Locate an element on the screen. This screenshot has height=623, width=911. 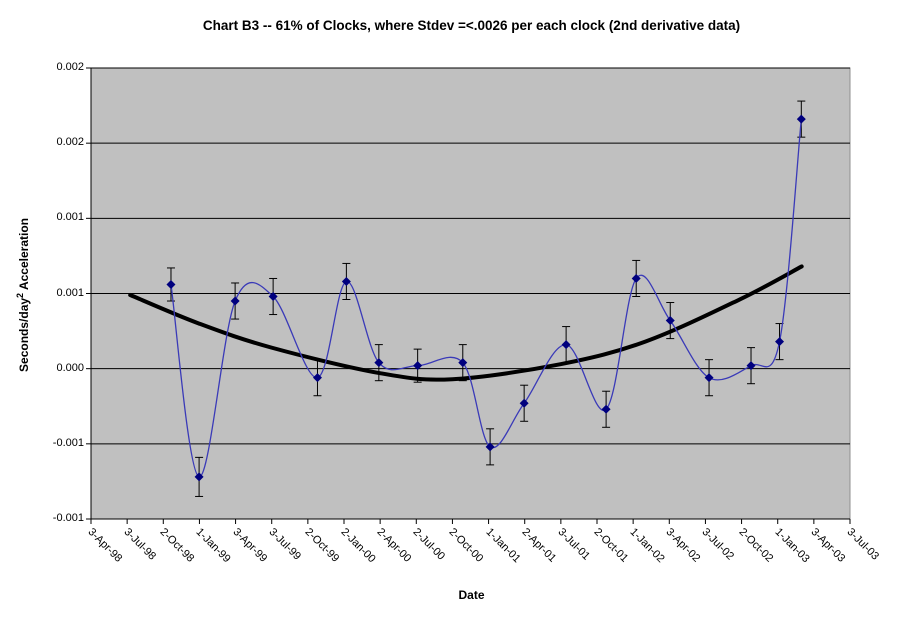
y-axis-tick-label: 0.000 is located at coordinates (70, 367).